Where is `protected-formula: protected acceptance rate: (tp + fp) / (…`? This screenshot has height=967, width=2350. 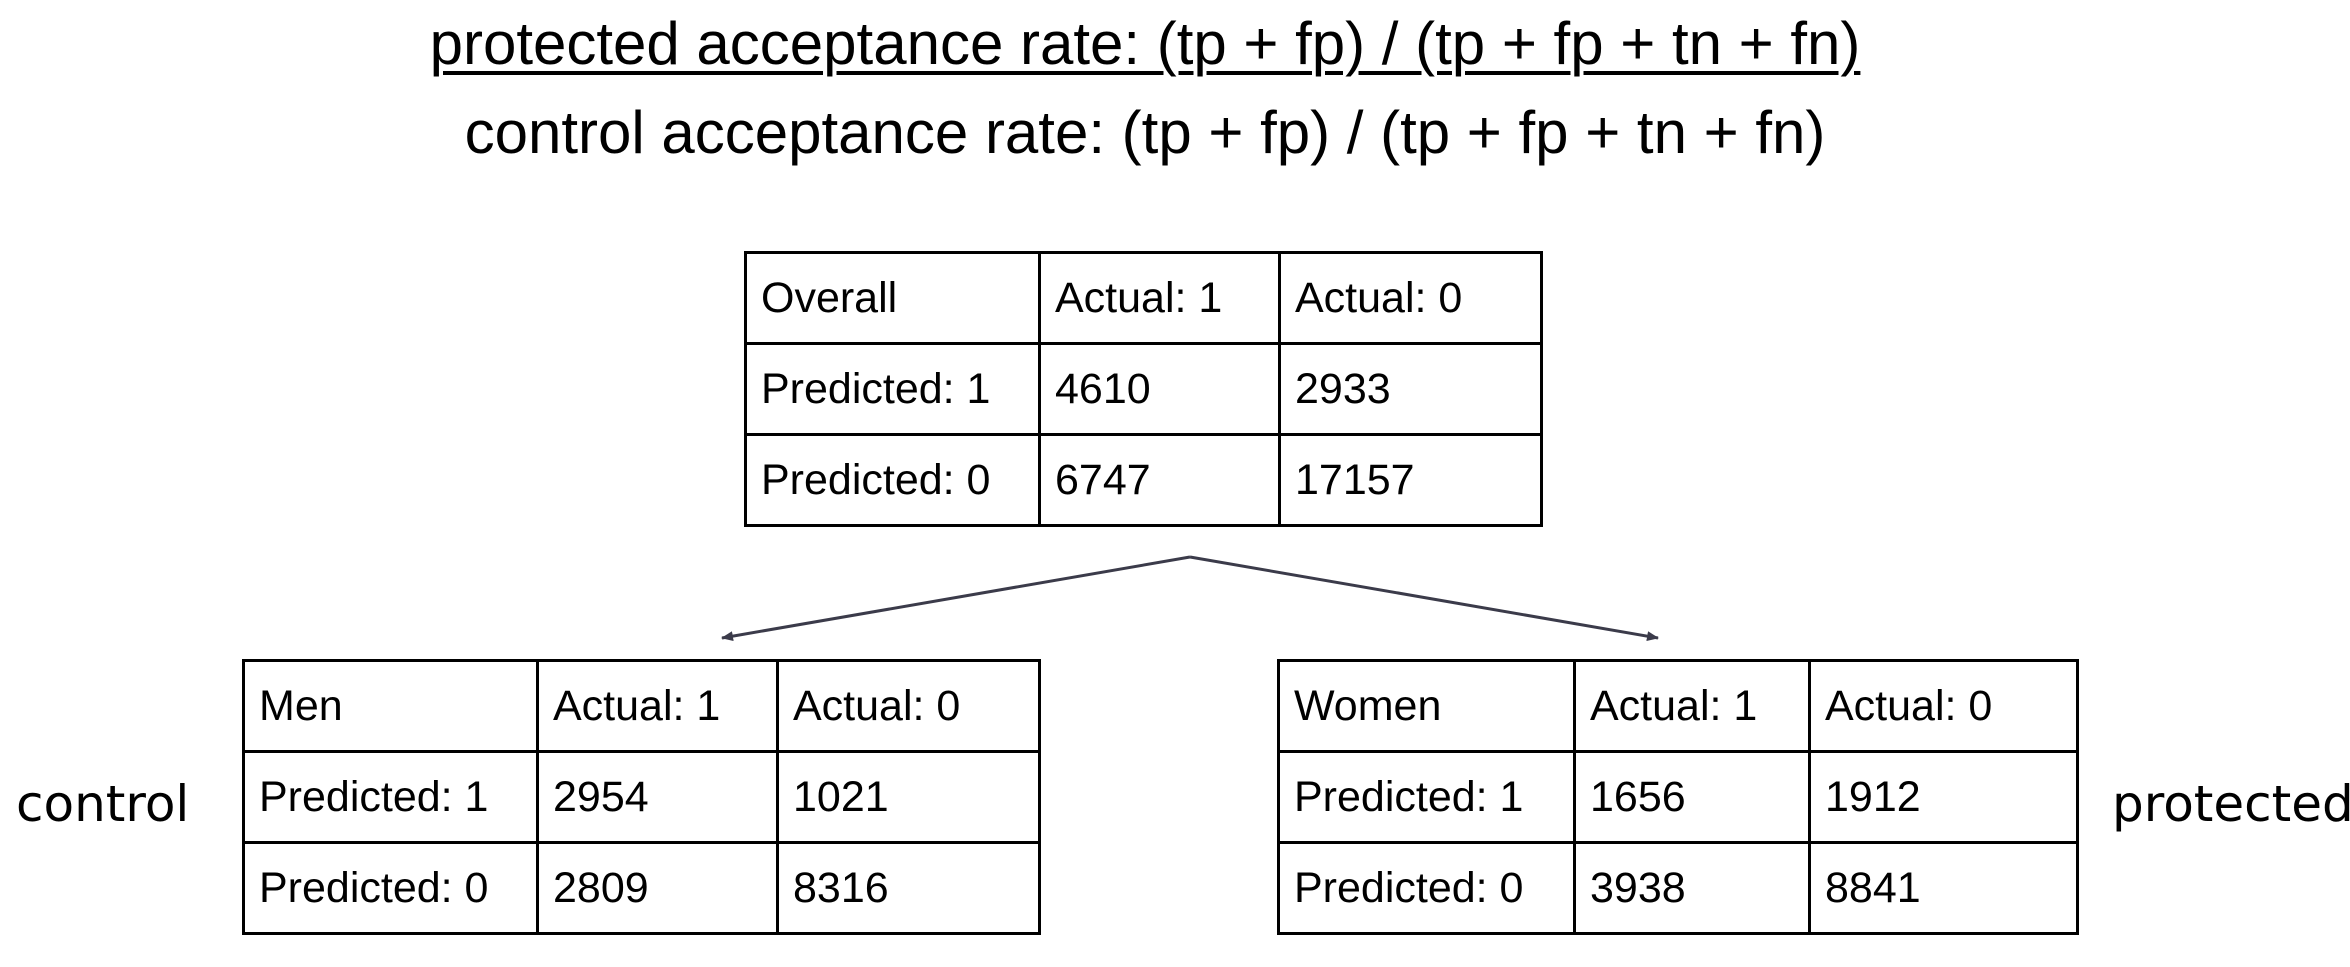 protected-formula: protected acceptance rate: (tp + fp) / (… is located at coordinates (1145, 44).